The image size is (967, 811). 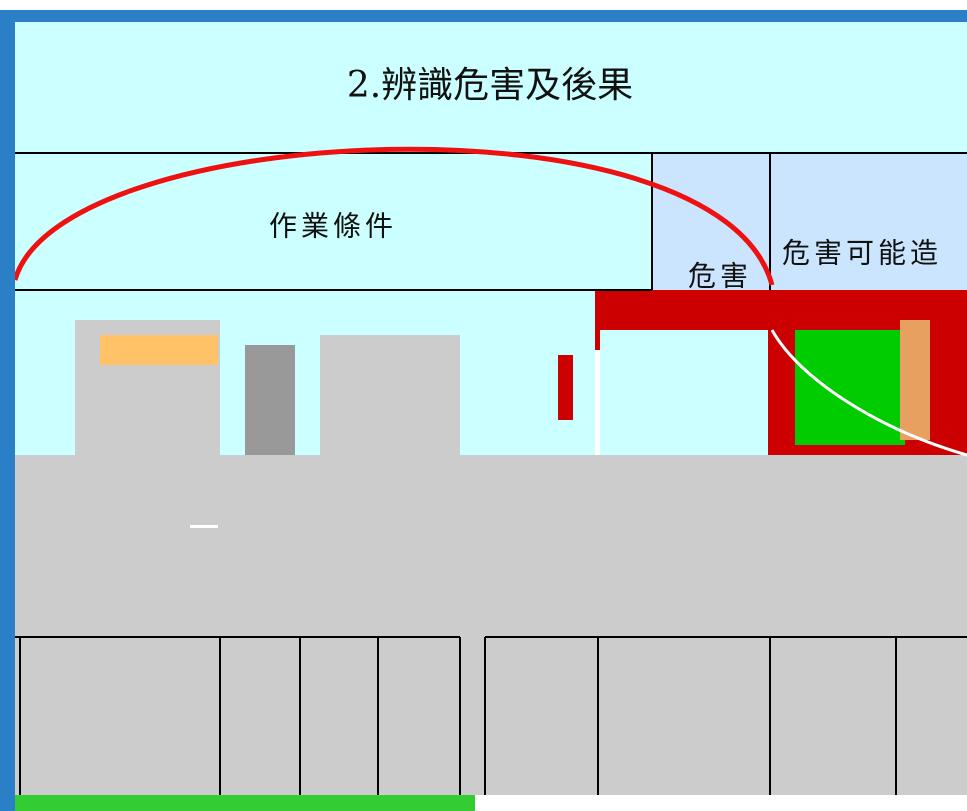 I want to click on table-title: 2.辨識危害及後果, so click(x=490, y=85).